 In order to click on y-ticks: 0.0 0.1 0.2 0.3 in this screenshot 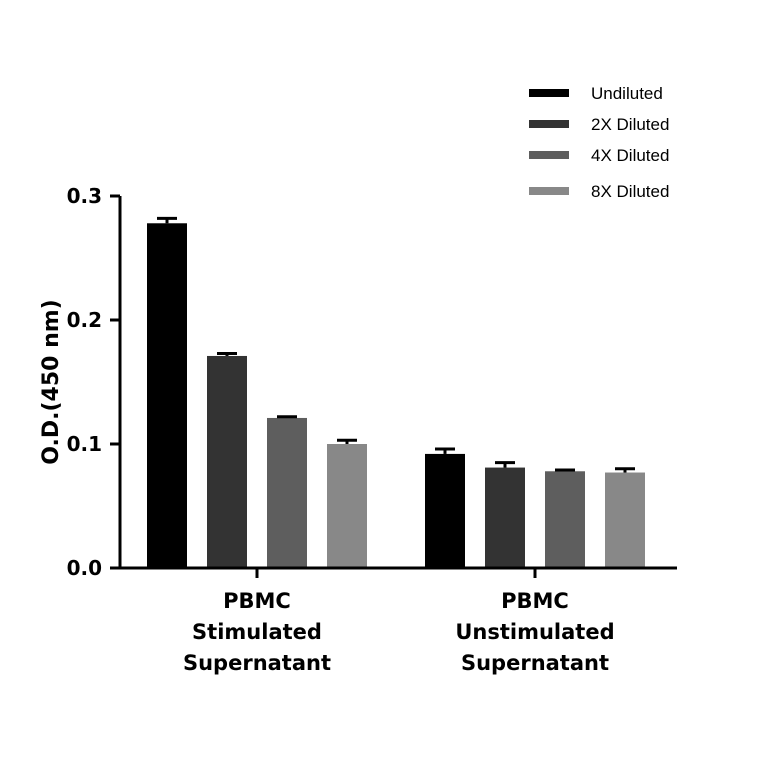, I will do `click(93, 382)`.